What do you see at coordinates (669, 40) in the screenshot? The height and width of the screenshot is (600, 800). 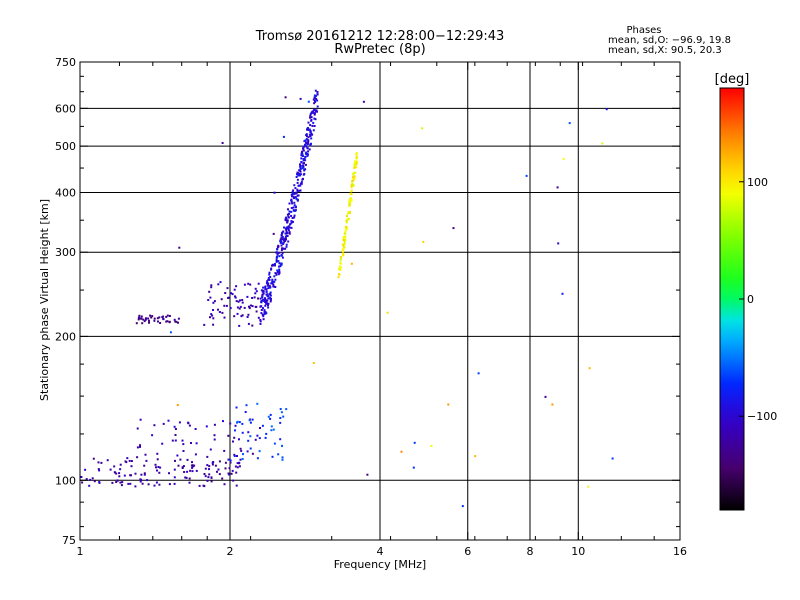 I see `phase-mean-o: mean, sd,O: −96.9, 19.8` at bounding box center [669, 40].